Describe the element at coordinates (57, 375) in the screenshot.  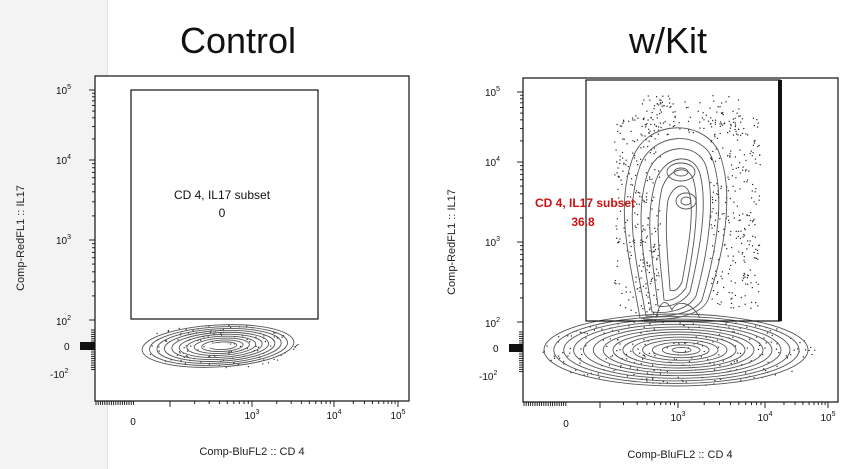
I see `tick-base: -10` at that location.